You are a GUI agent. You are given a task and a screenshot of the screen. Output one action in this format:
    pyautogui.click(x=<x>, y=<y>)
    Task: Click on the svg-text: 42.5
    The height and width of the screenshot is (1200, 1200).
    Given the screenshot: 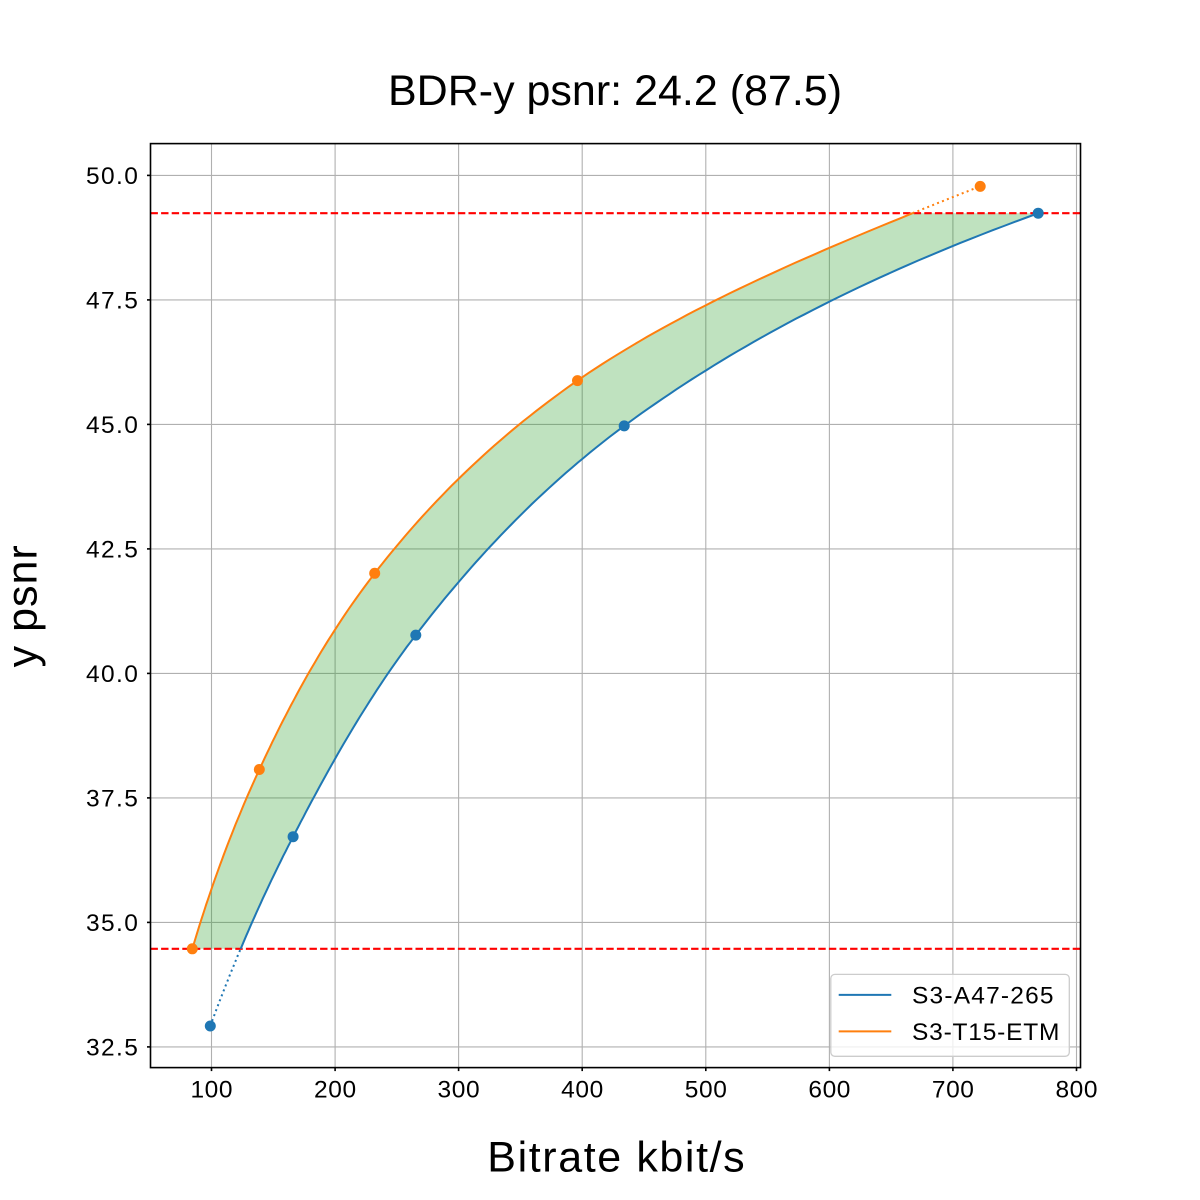 What is the action you would take?
    pyautogui.click(x=112, y=550)
    